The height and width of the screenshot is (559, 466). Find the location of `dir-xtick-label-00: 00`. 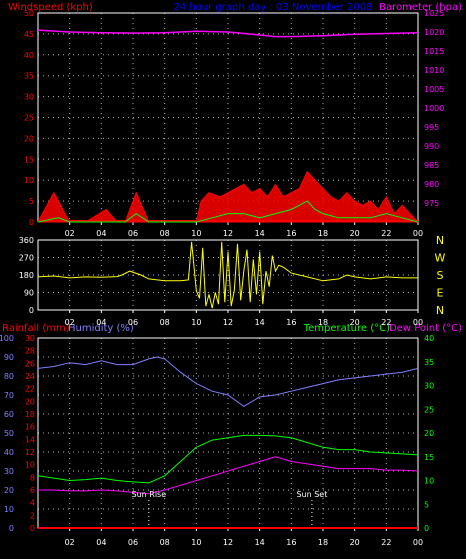

dir-xtick-label-00: 00 is located at coordinates (418, 322).